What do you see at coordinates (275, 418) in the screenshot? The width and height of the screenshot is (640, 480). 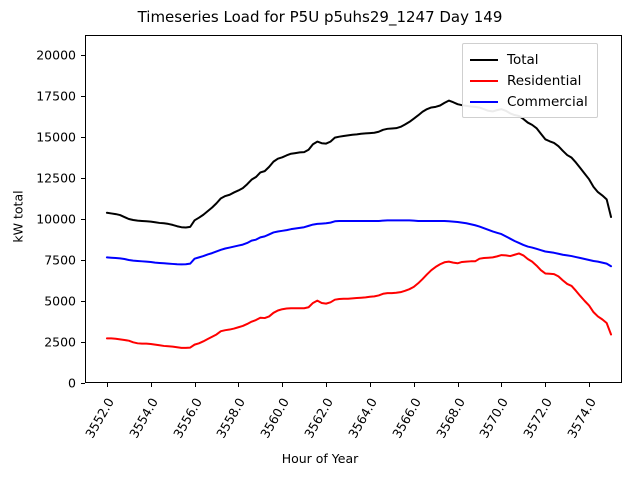 I see `x-tick-label: 3560.0` at bounding box center [275, 418].